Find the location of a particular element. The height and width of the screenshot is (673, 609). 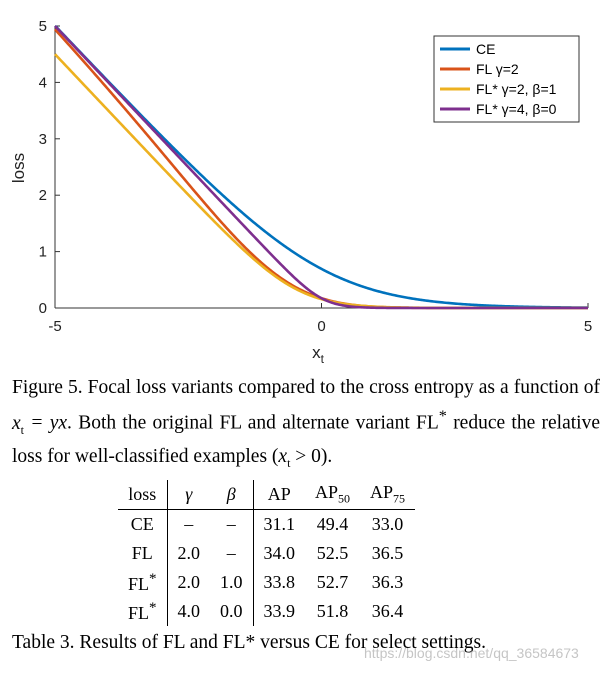

table-cell: 52.7 is located at coordinates (332, 582).